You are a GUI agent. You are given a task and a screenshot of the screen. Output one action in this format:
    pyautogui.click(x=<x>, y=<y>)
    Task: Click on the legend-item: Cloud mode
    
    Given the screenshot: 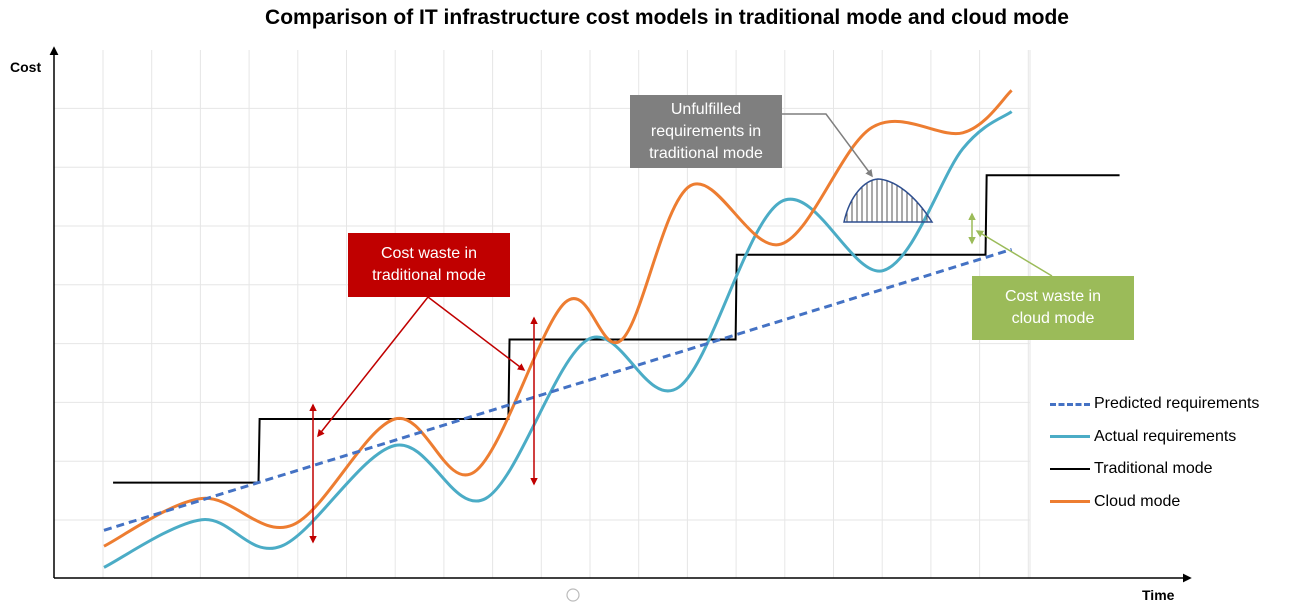 What is the action you would take?
    pyautogui.click(x=1154, y=502)
    